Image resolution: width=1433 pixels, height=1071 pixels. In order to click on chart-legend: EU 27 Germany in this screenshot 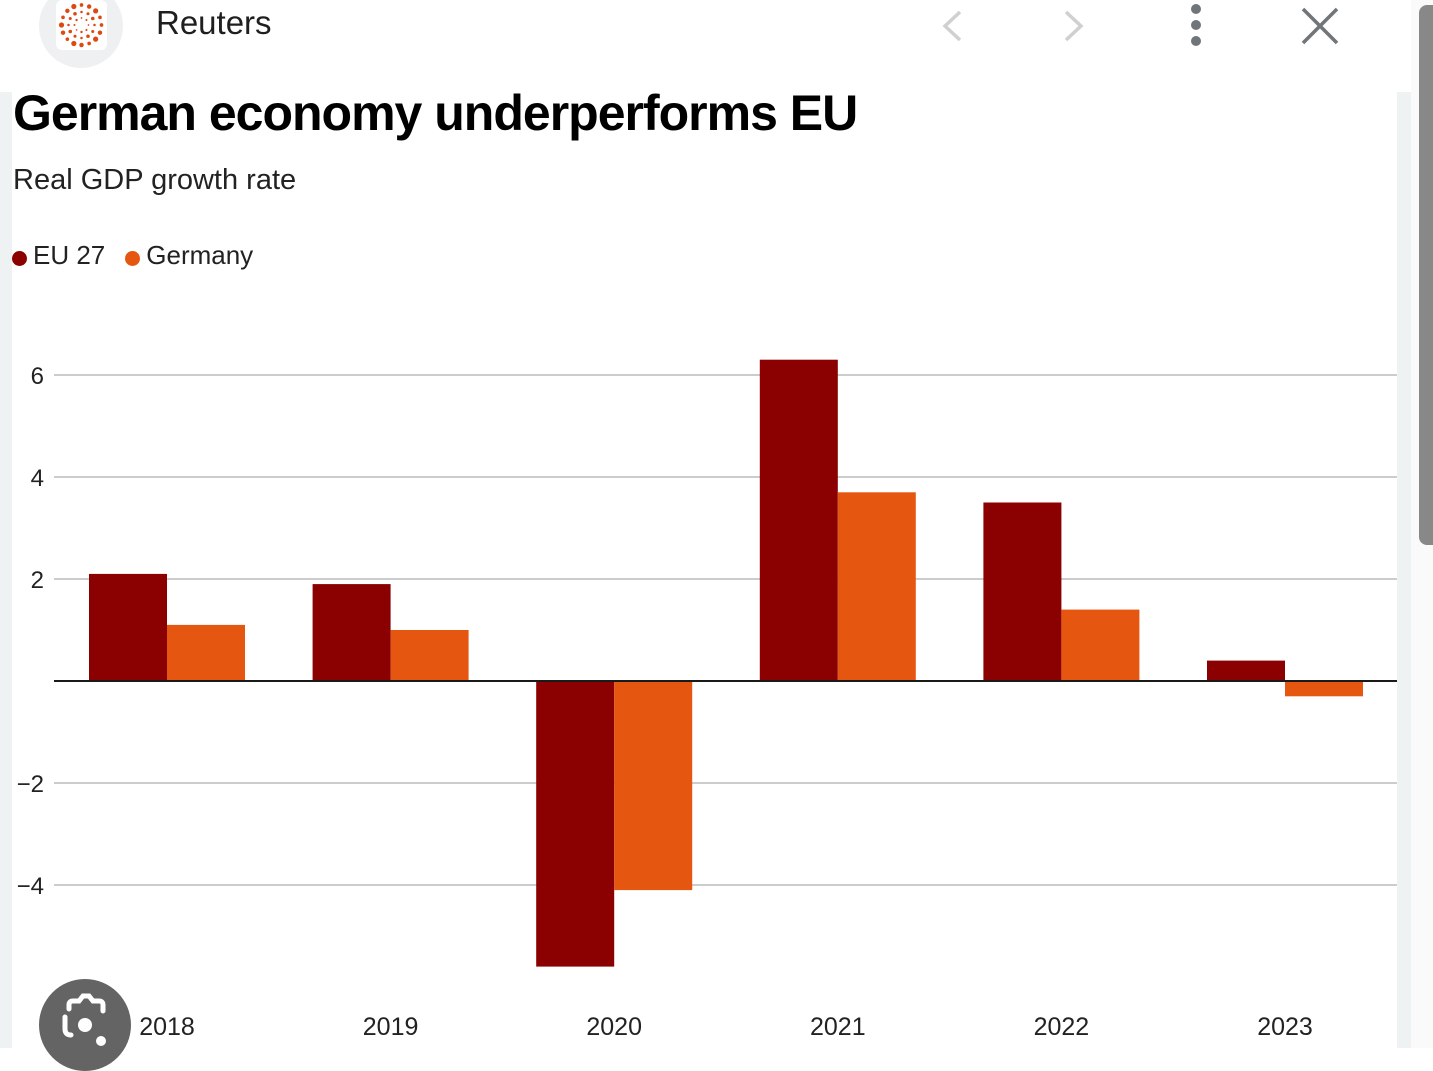, I will do `click(142, 255)`.